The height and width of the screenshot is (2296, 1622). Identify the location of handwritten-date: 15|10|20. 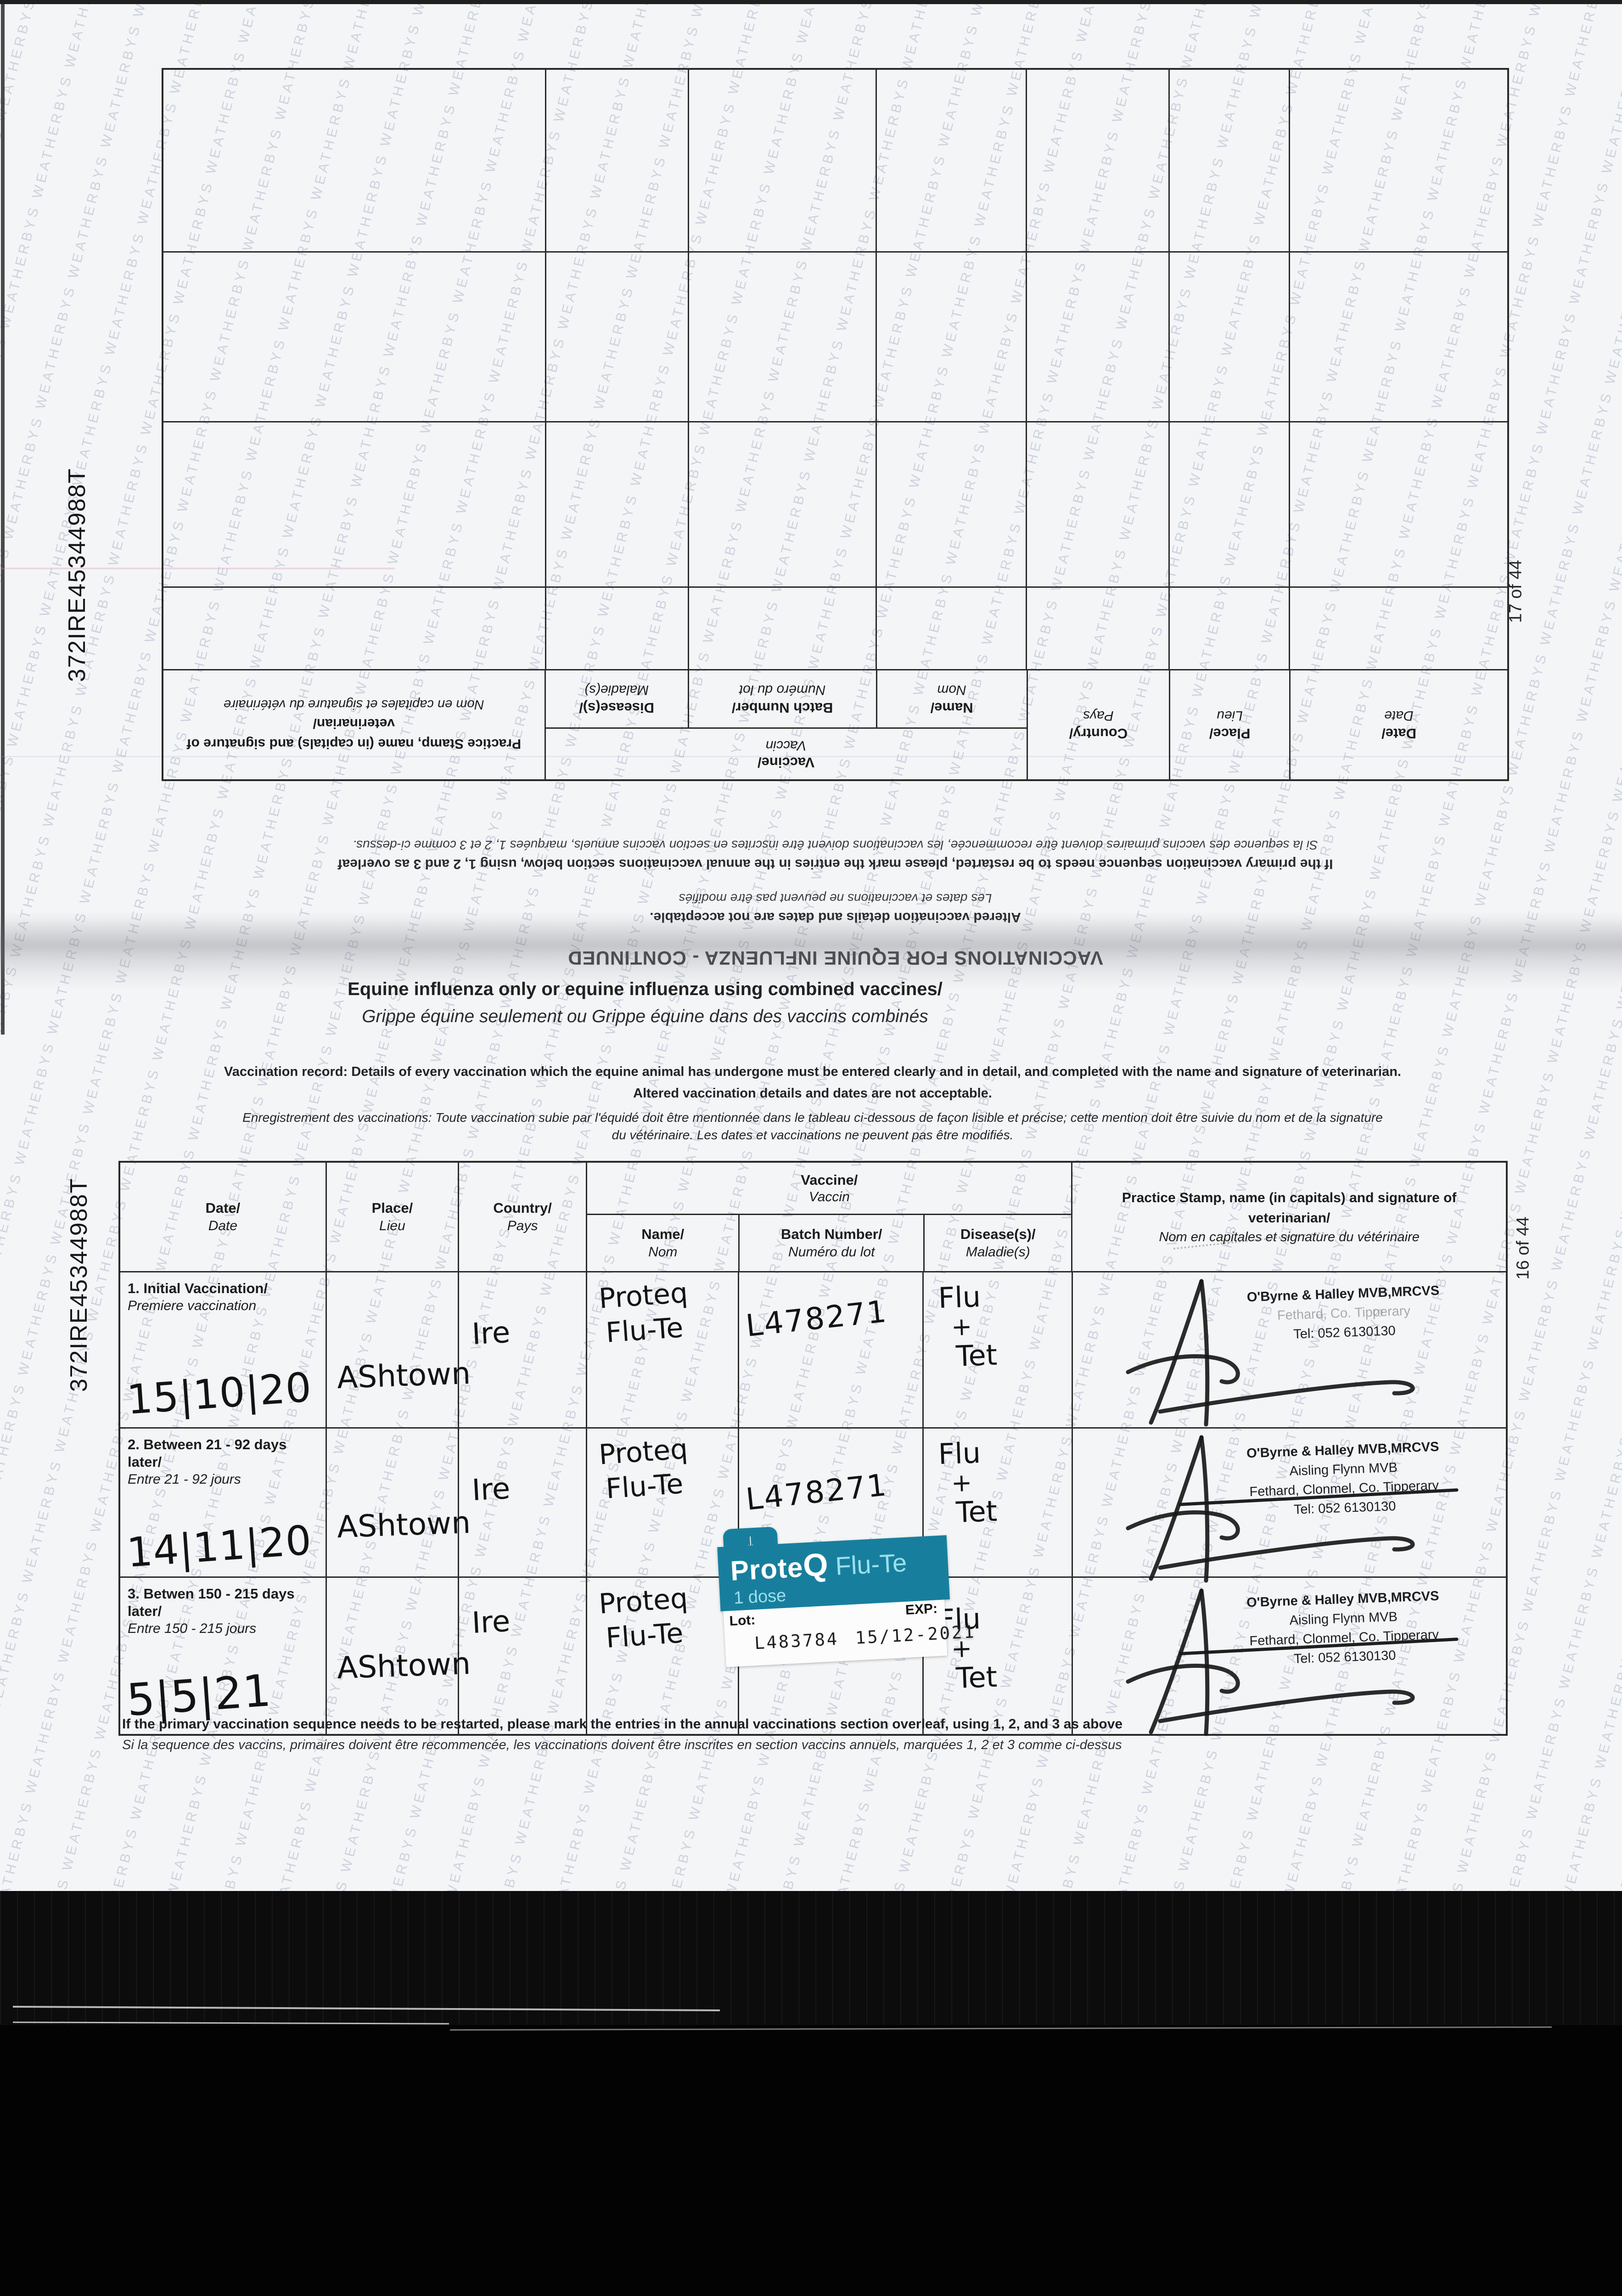
(219, 1393).